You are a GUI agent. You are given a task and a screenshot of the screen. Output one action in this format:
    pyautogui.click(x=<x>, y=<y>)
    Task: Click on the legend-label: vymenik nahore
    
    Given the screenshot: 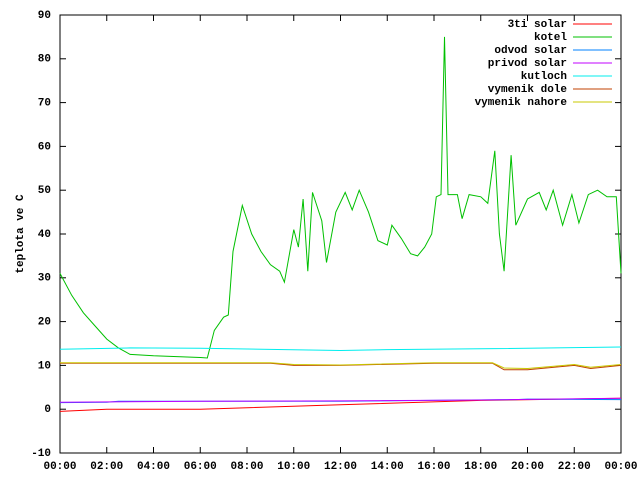 What is the action you would take?
    pyautogui.click(x=521, y=103)
    